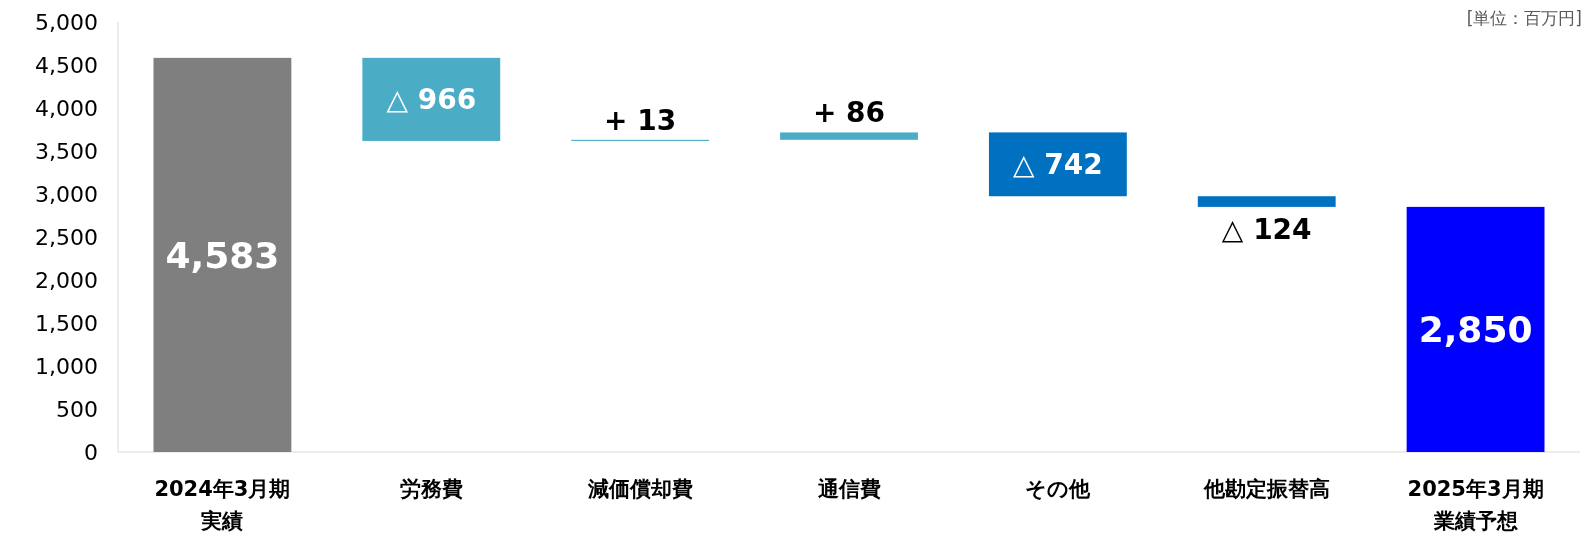 The width and height of the screenshot is (1590, 548). I want to click on annotation: [単位：百万円], so click(1524, 18).